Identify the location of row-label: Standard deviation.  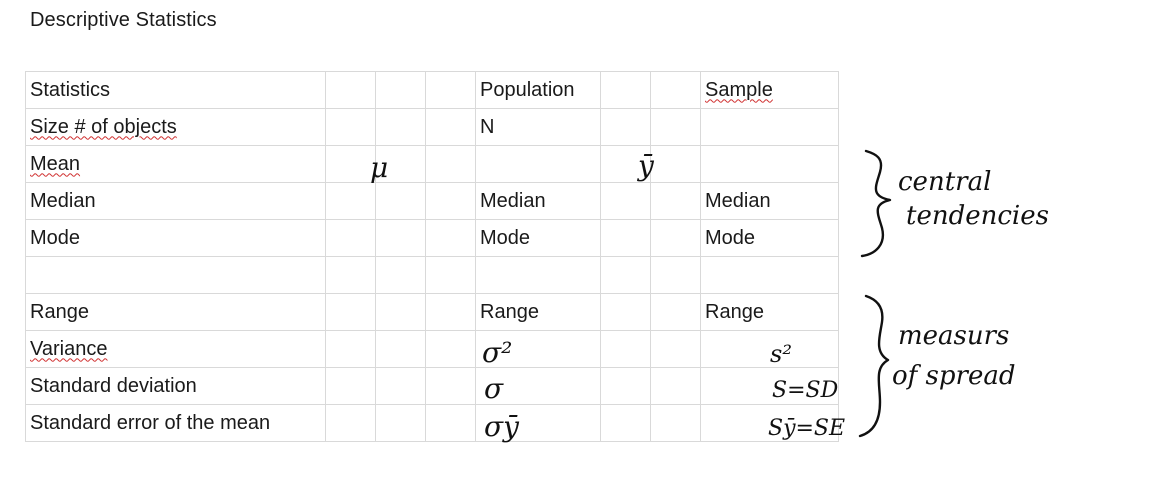
(175, 386).